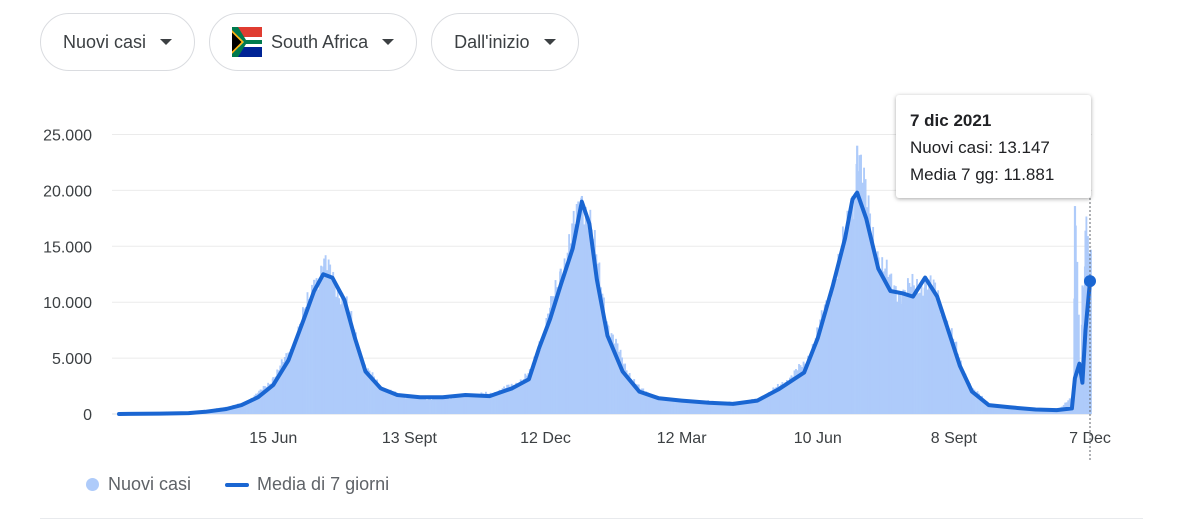 Image resolution: width=1183 pixels, height=532 pixels. Describe the element at coordinates (313, 42) in the screenshot. I see `country-dropdown: South Africa` at that location.